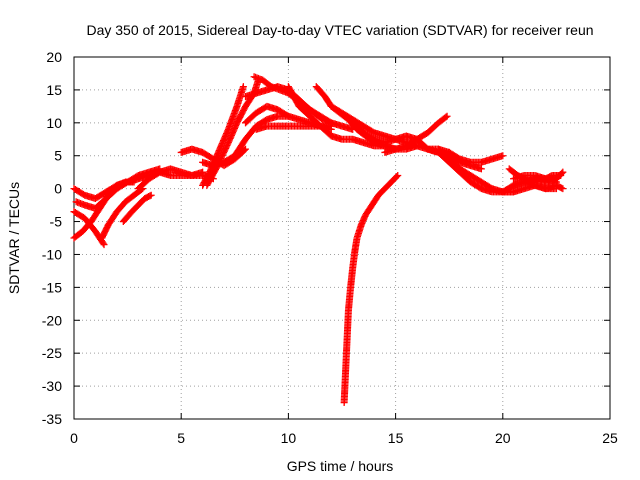 The image size is (640, 480). What do you see at coordinates (74, 438) in the screenshot?
I see `x-tick-label: 0` at bounding box center [74, 438].